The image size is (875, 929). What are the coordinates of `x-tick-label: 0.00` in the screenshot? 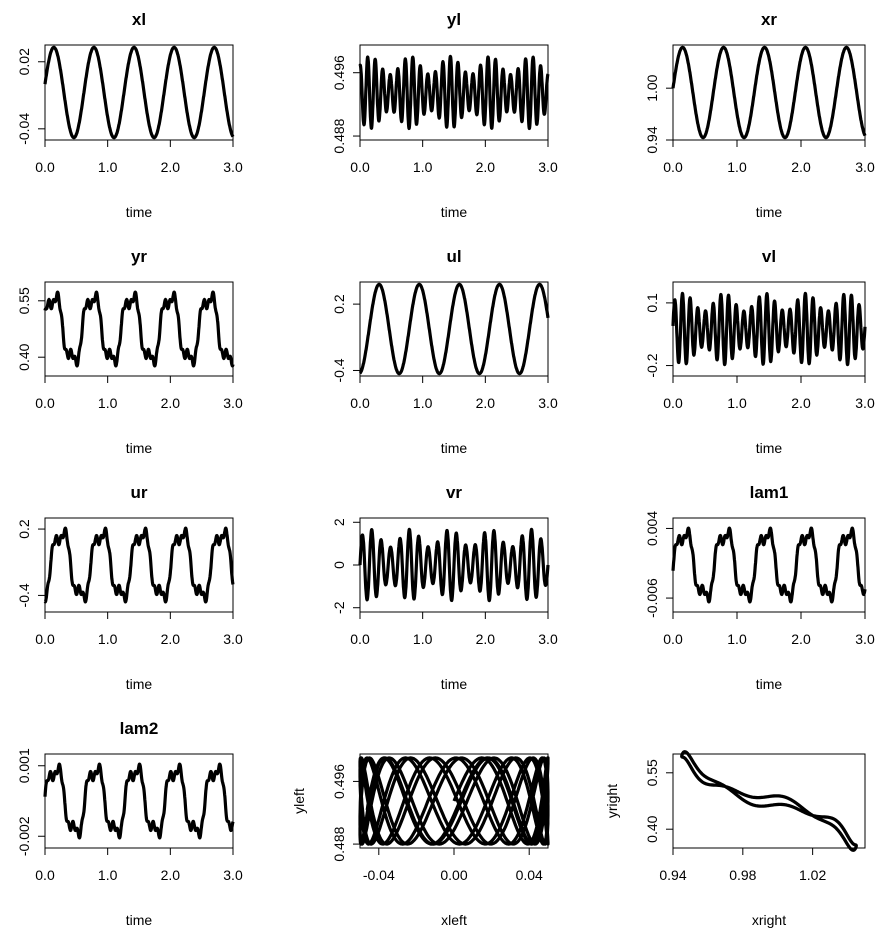 It's located at (453, 875).